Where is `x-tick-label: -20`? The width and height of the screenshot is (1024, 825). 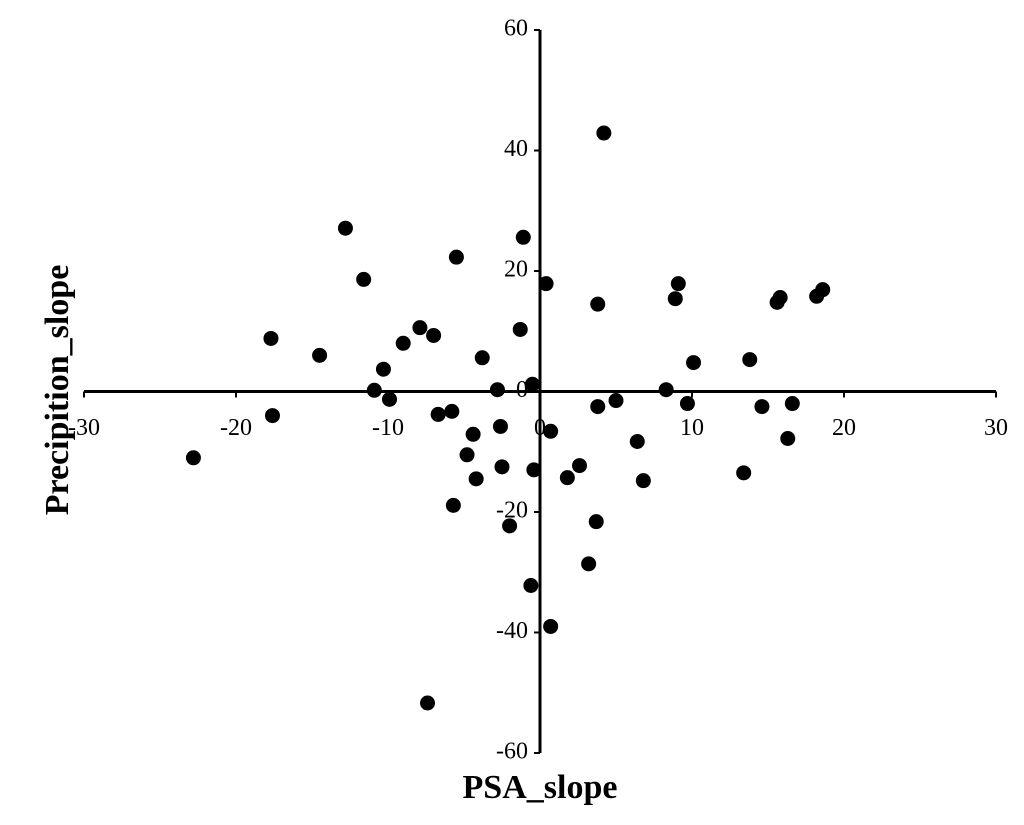 x-tick-label: -20 is located at coordinates (236, 428).